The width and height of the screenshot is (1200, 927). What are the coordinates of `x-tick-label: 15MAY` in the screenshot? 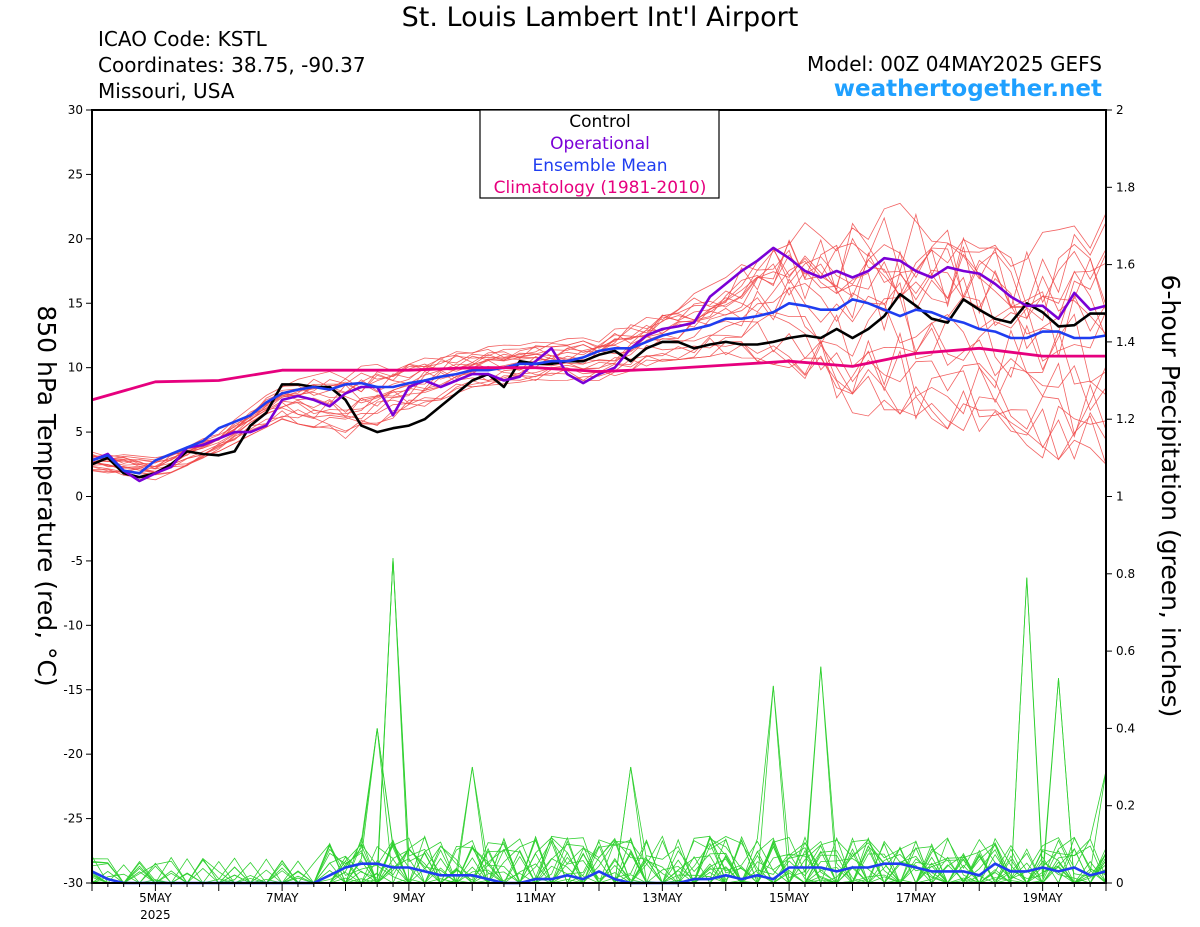 It's located at (789, 898).